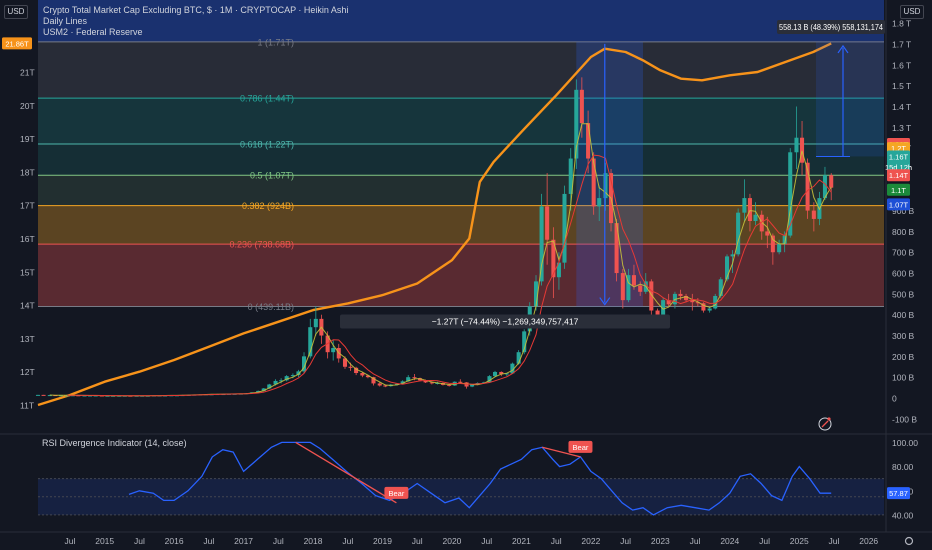 This screenshot has width=932, height=550. I want to click on price-axis-tick: 700 B, so click(903, 253).